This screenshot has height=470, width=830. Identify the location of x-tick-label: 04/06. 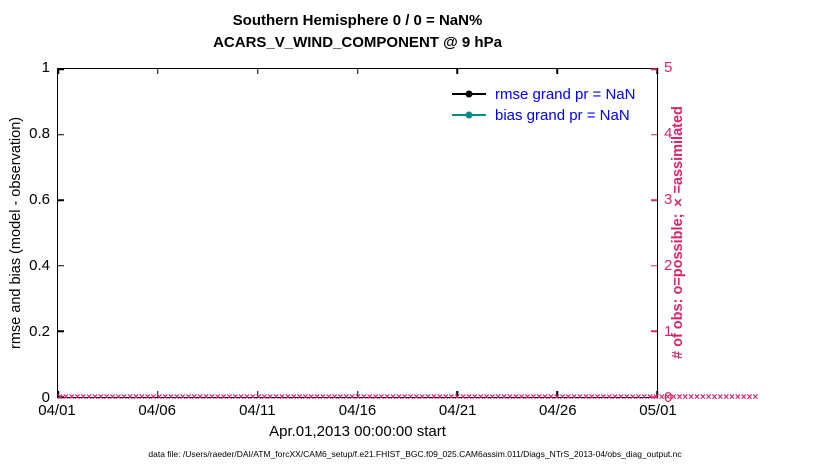
(157, 410).